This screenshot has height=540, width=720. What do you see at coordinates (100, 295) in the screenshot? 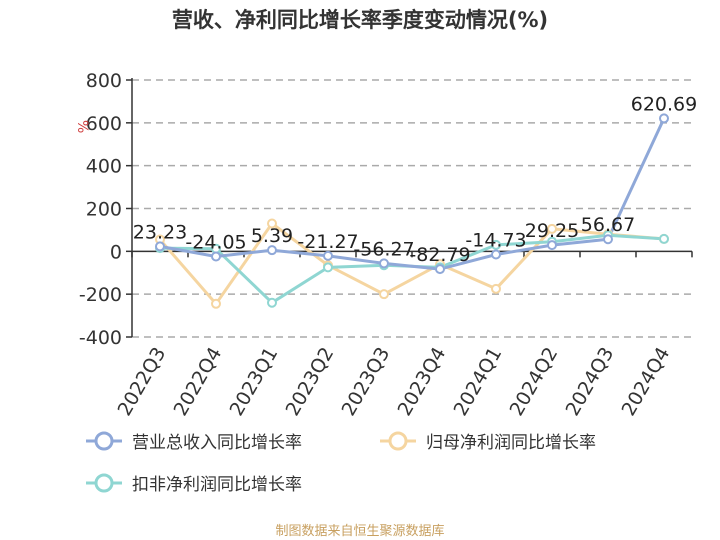
I see `y-tick-label: -200` at bounding box center [100, 295].